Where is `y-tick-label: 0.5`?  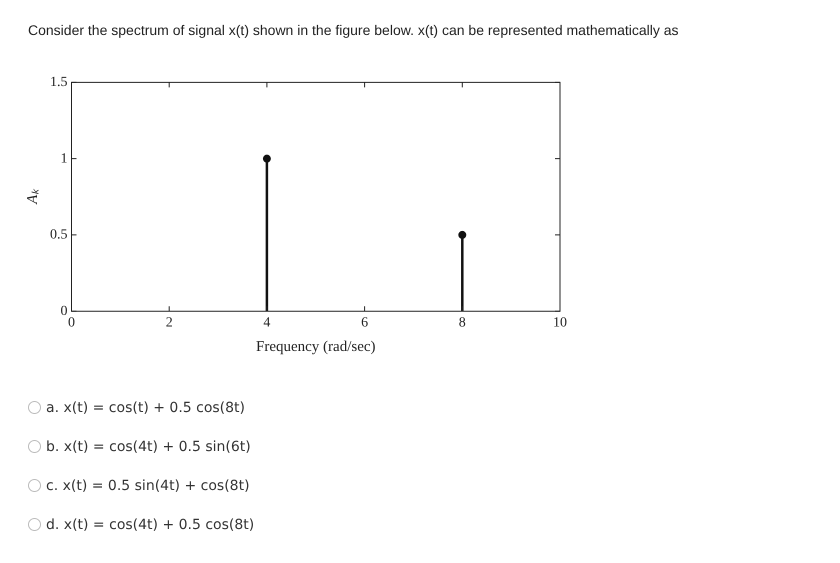
y-tick-label: 0.5 is located at coordinates (59, 235).